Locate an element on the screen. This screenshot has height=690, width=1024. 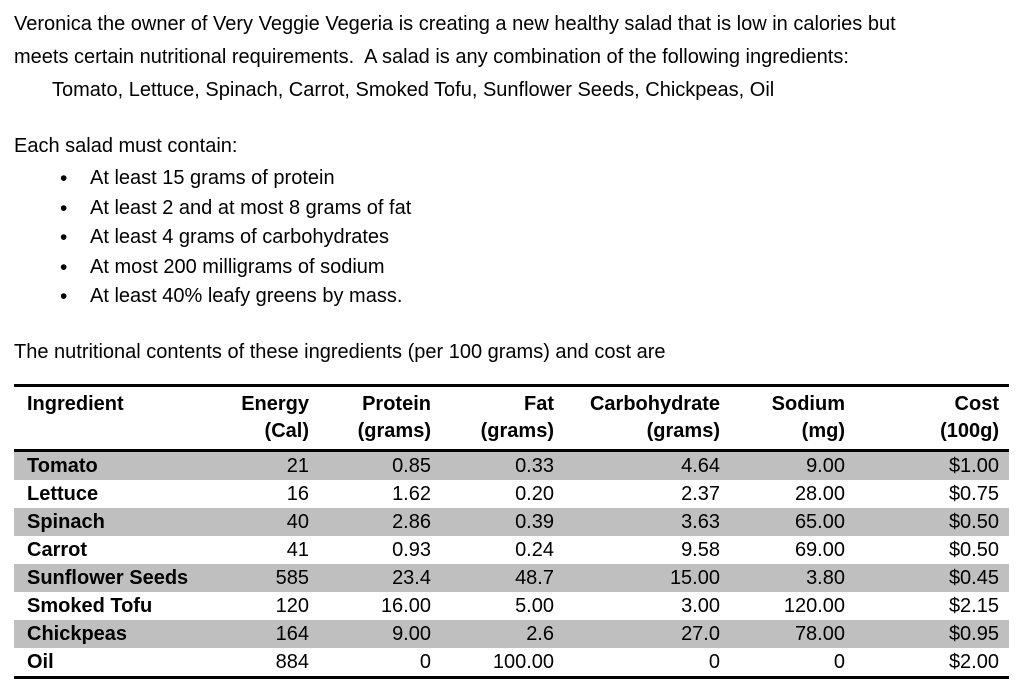
requirement-text: At least 40% leafy greens by mass. is located at coordinates (246, 296).